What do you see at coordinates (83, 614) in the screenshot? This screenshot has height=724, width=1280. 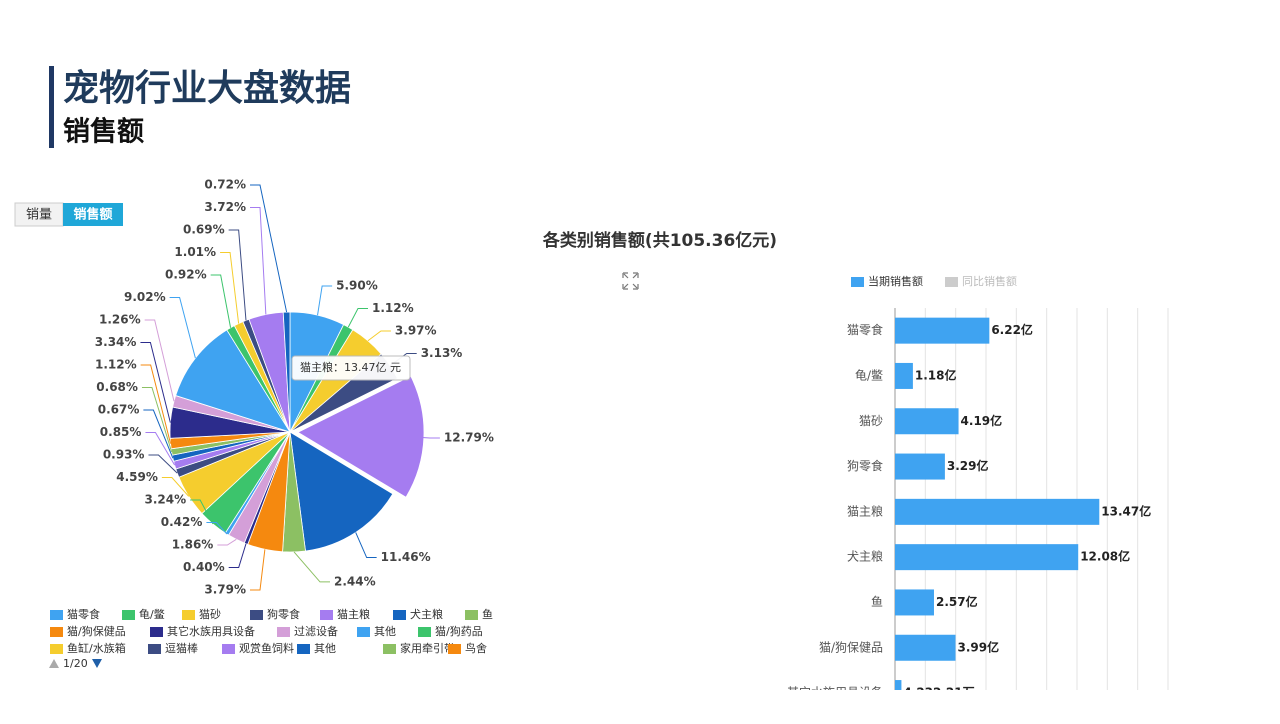 I see `legend-label: 猫零食` at bounding box center [83, 614].